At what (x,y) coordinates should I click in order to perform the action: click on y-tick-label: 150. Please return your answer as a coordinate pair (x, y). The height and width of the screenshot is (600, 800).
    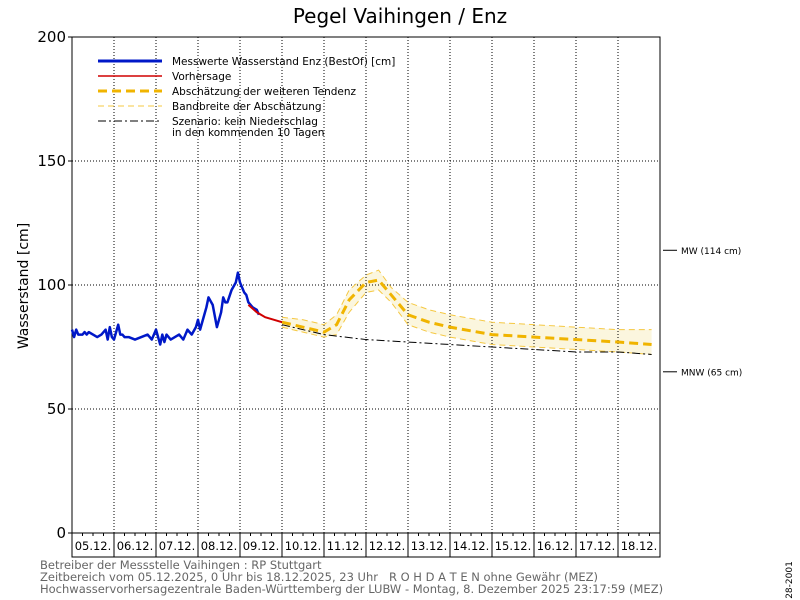
    Looking at the image, I should click on (51, 161).